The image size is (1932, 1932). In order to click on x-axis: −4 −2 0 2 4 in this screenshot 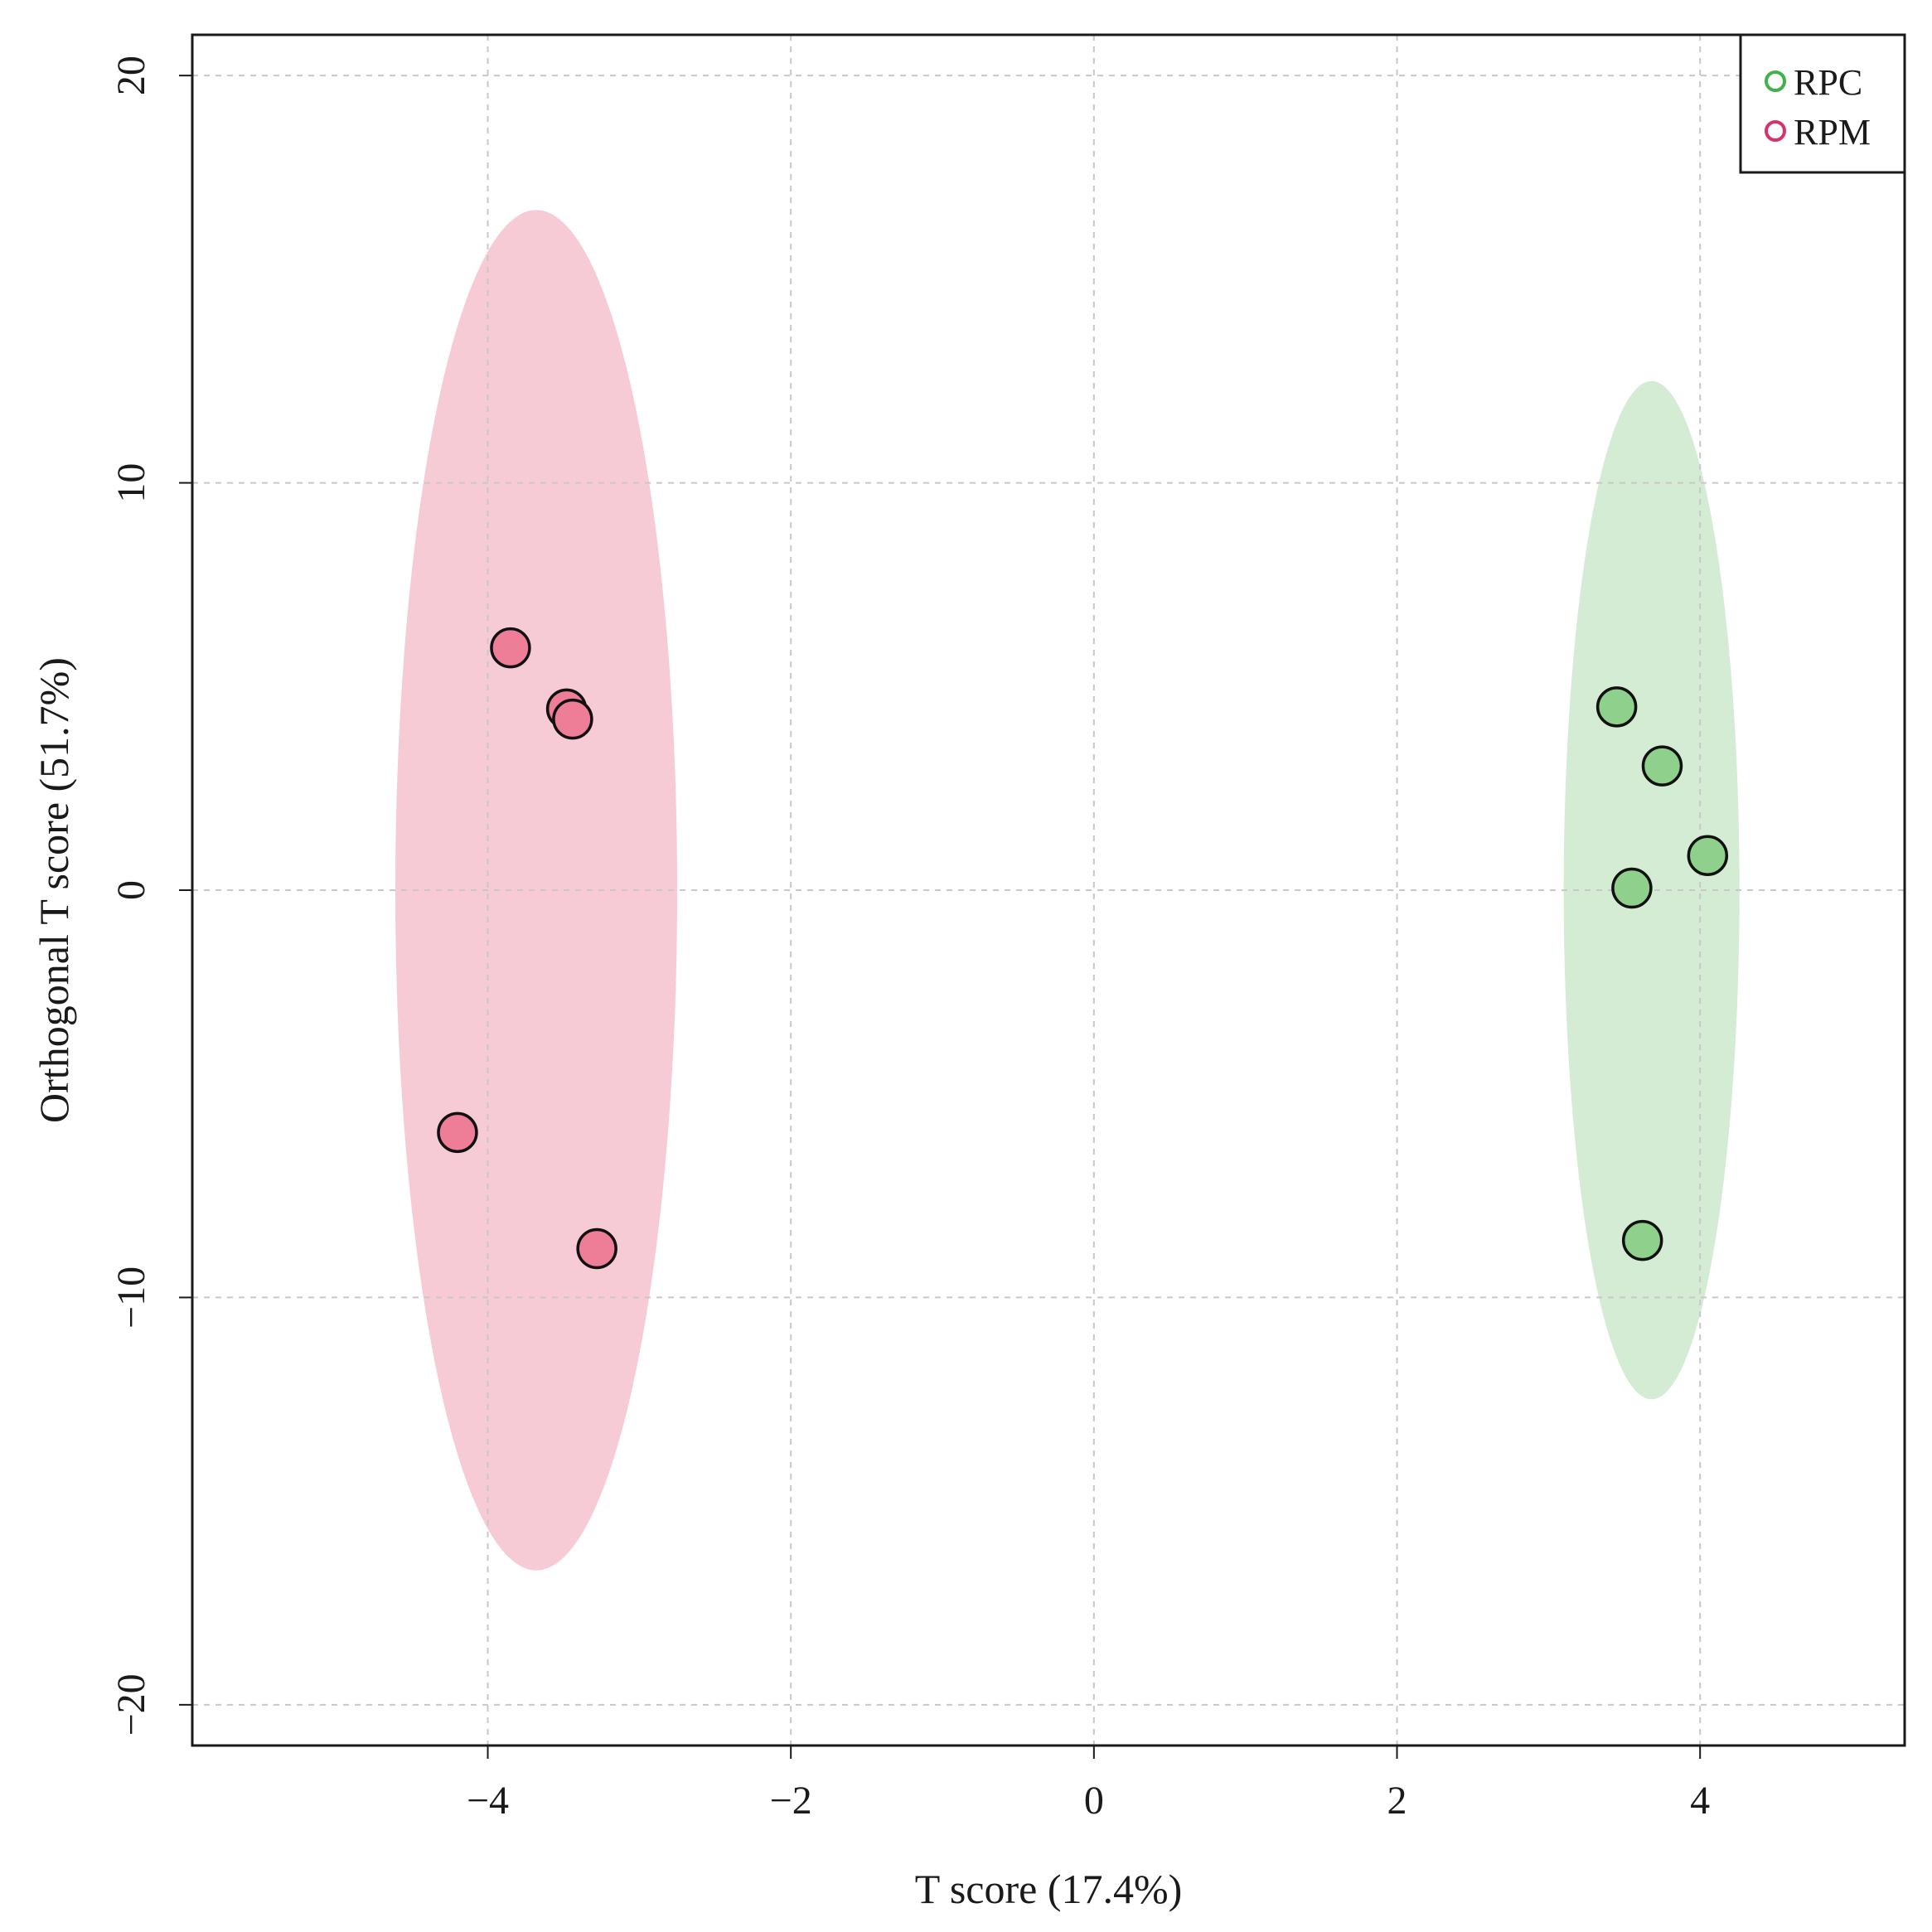, I will do `click(1088, 1784)`.